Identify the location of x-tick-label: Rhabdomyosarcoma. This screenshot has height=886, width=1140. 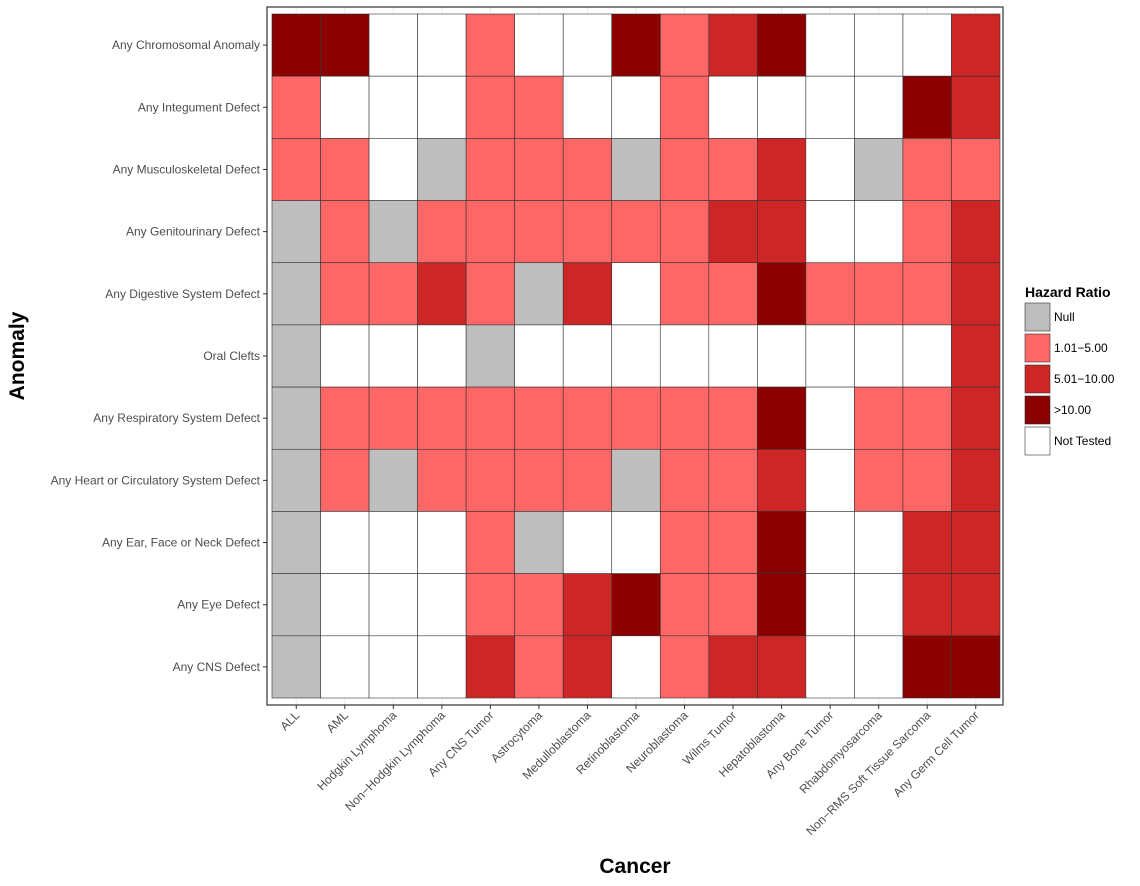
(841, 752).